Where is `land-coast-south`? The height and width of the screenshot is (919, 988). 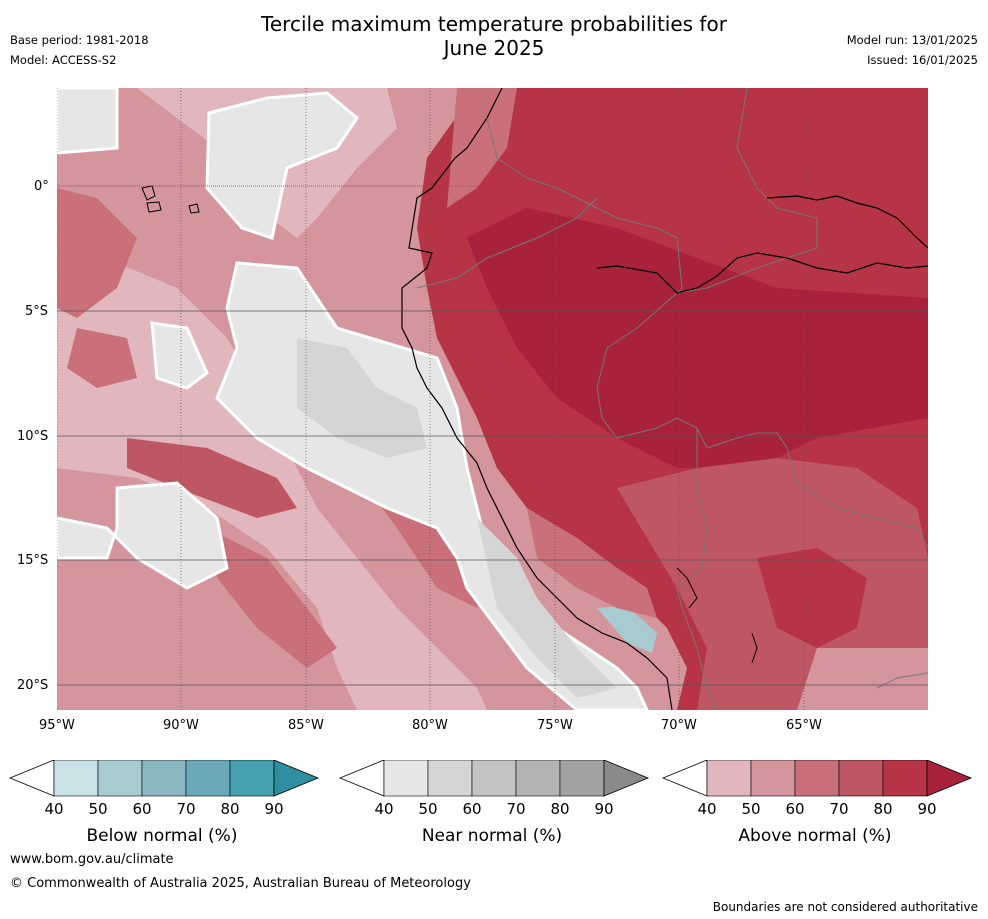 land-coast-south is located at coordinates (592, 563).